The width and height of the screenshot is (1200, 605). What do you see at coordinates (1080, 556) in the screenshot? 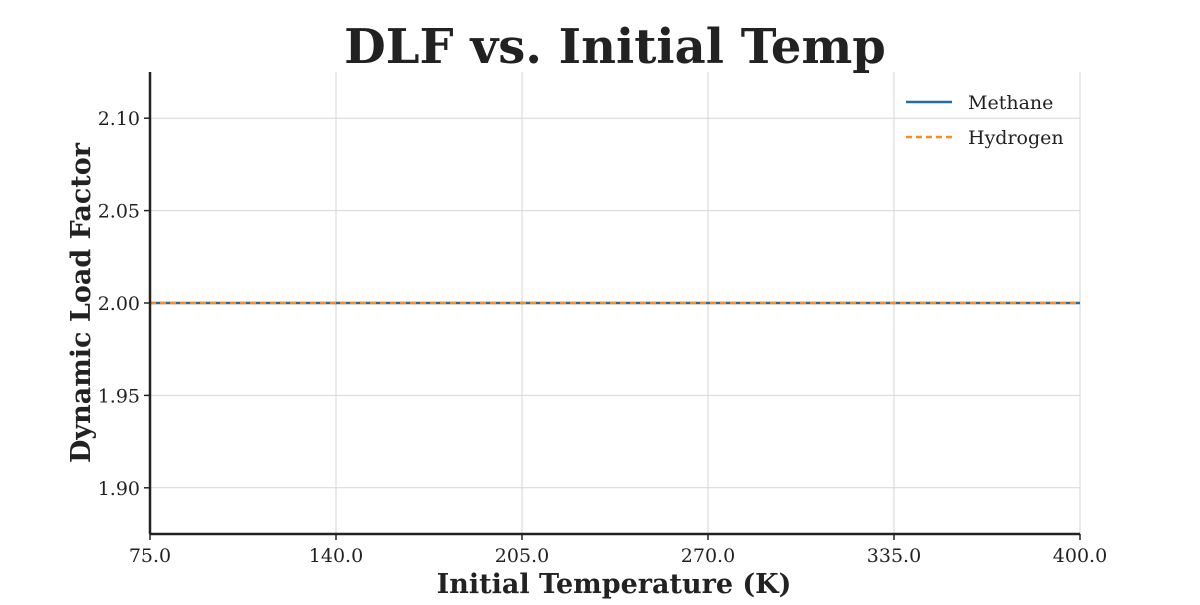
I see `x-tick-label: 400.0` at bounding box center [1080, 556].